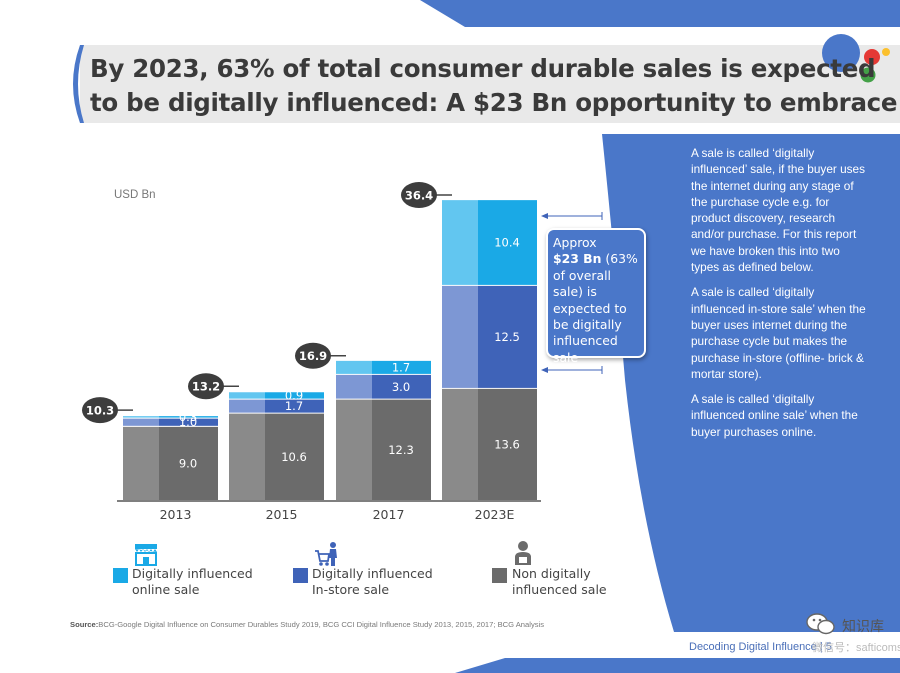  What do you see at coordinates (872, 57) in the screenshot?
I see `logo-red-dot` at bounding box center [872, 57].